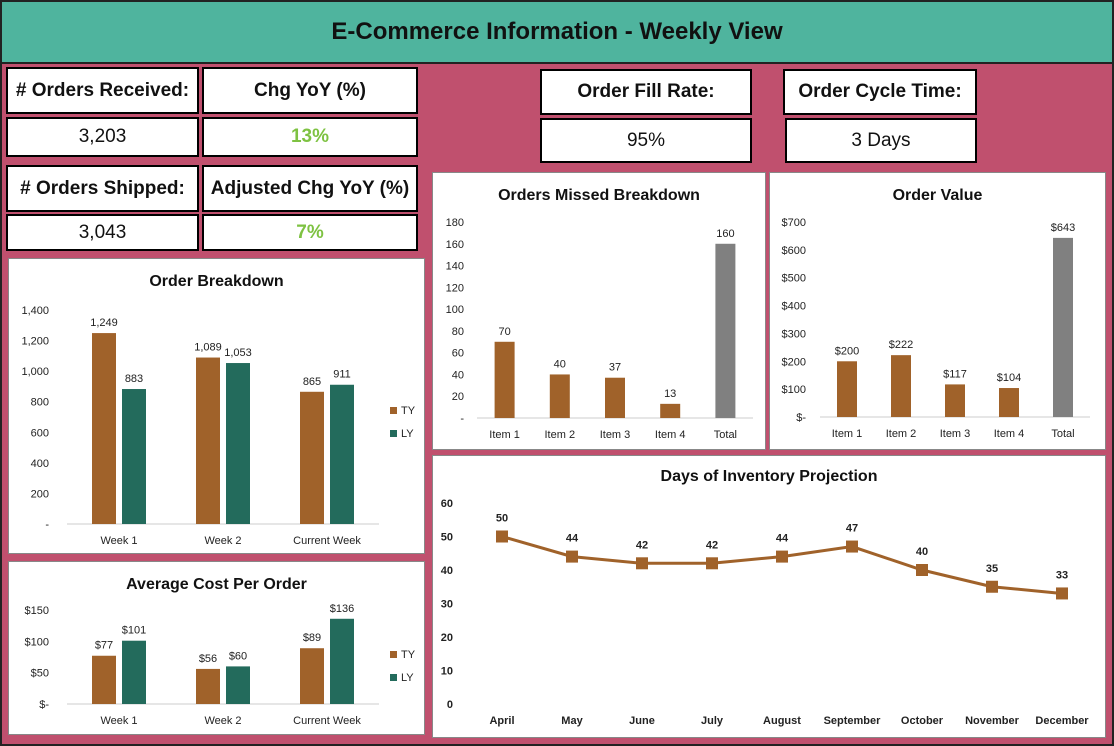  Describe the element at coordinates (35, 372) in the screenshot. I see `y-tick-label: 1,000` at that location.